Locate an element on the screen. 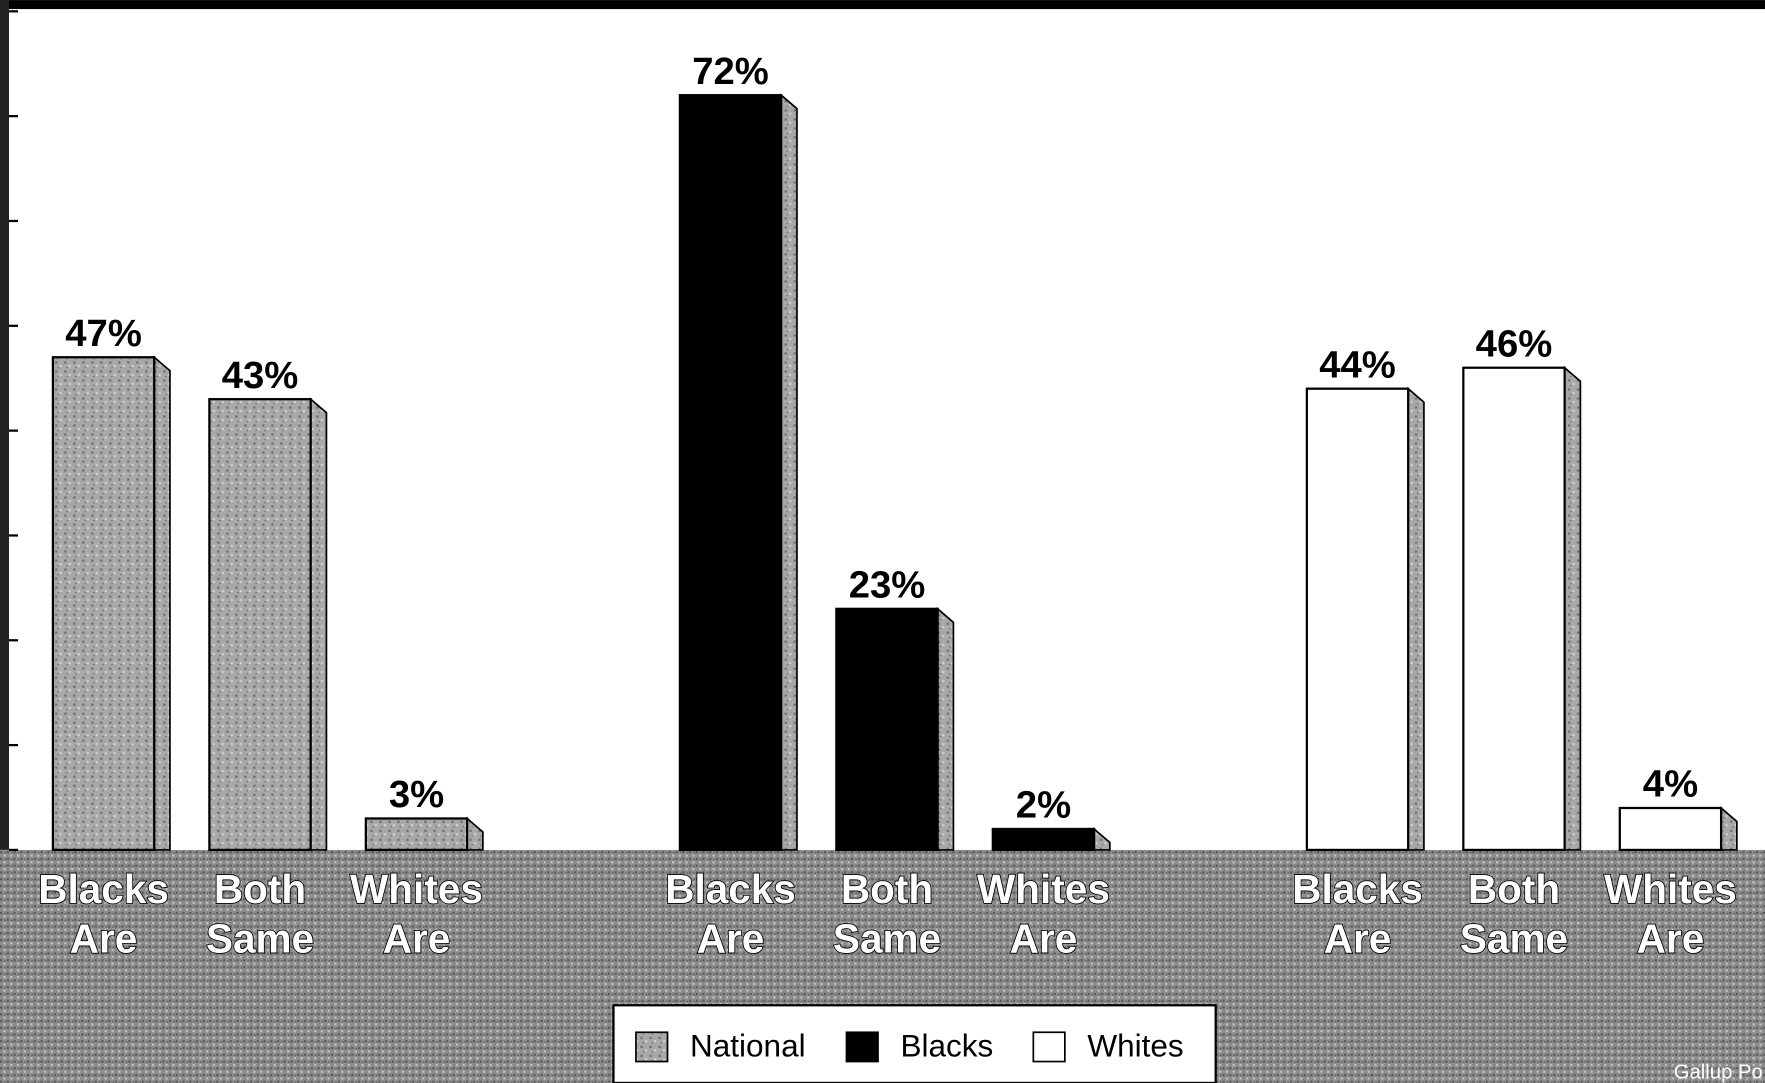 The height and width of the screenshot is (1083, 1765). value-label: 4% is located at coordinates (1670, 784).